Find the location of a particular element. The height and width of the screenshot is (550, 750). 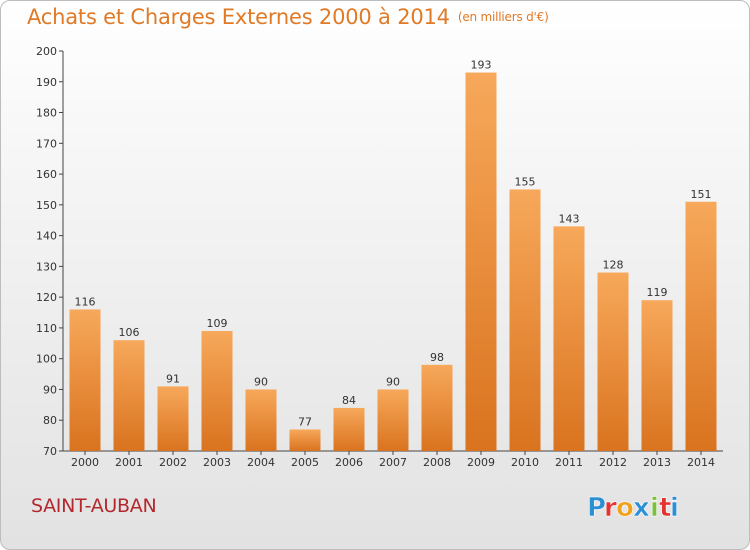

data-label-2004: 90 is located at coordinates (261, 381).